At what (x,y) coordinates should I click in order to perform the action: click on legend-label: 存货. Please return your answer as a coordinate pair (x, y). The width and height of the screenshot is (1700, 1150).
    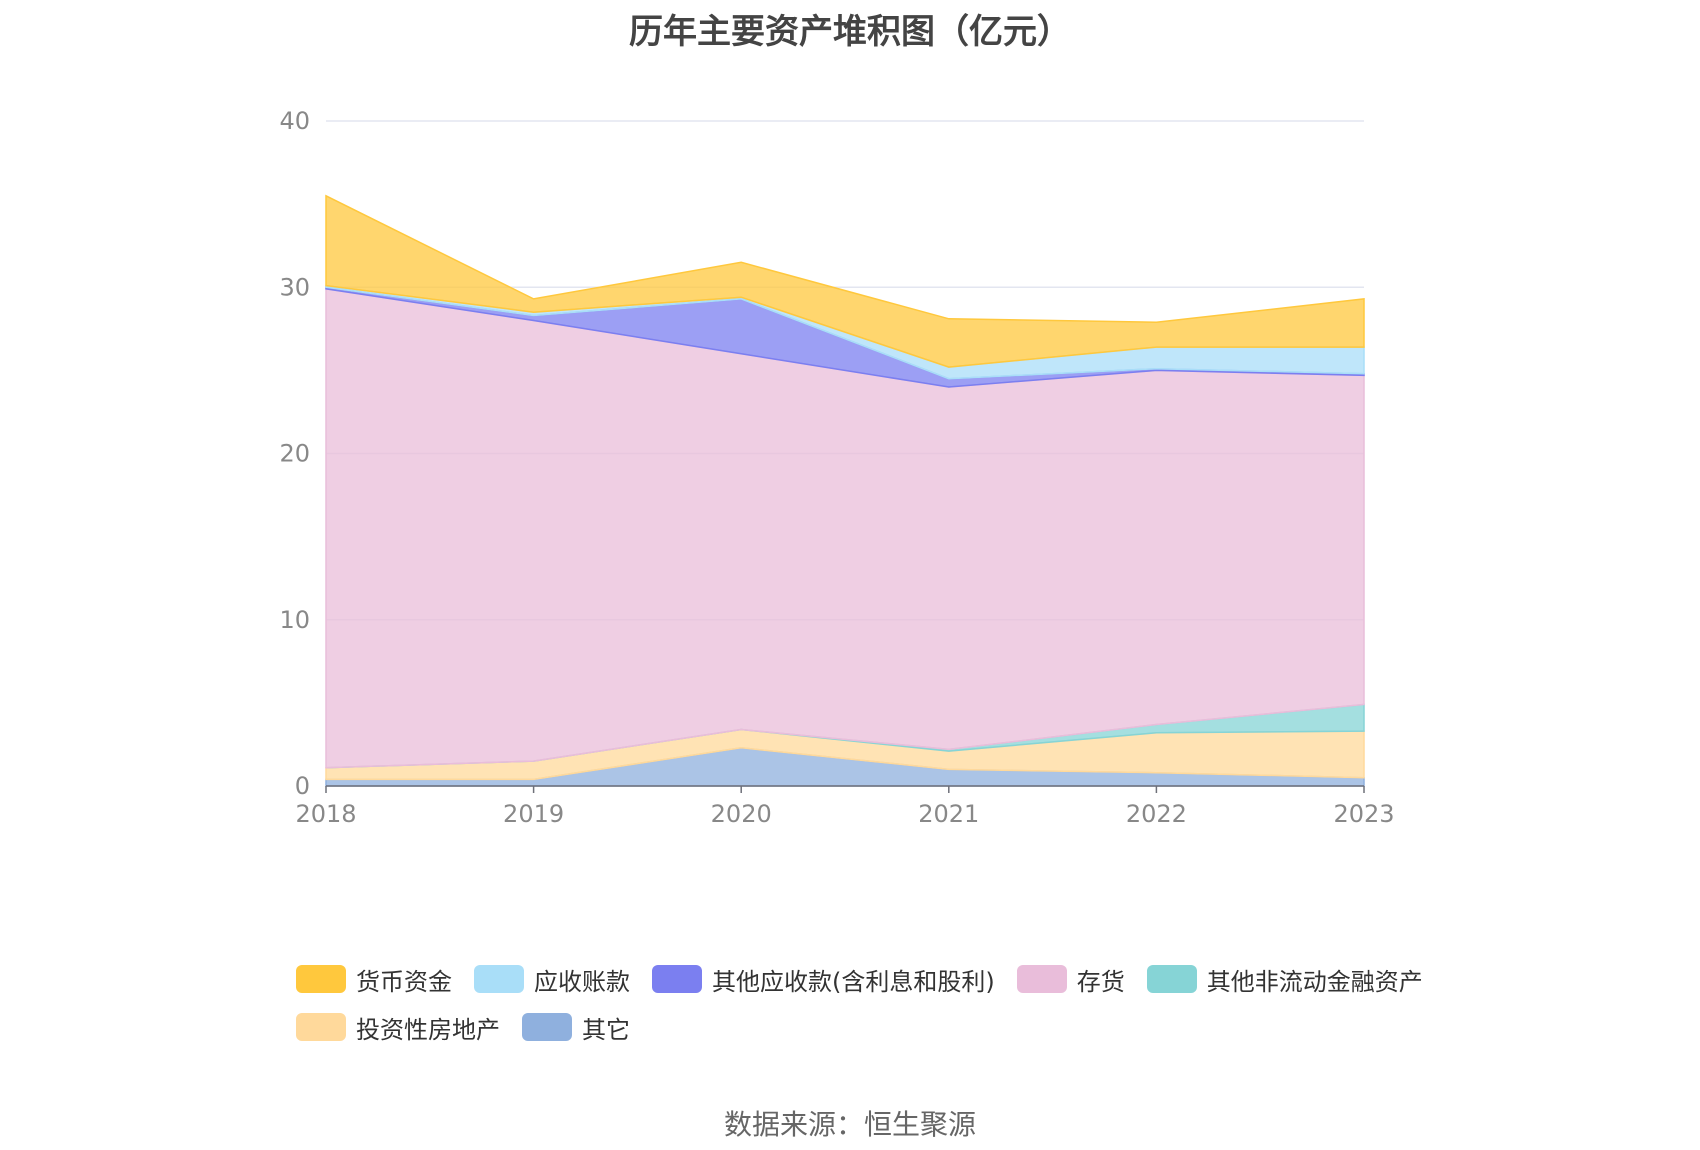
    Looking at the image, I should click on (1100, 981).